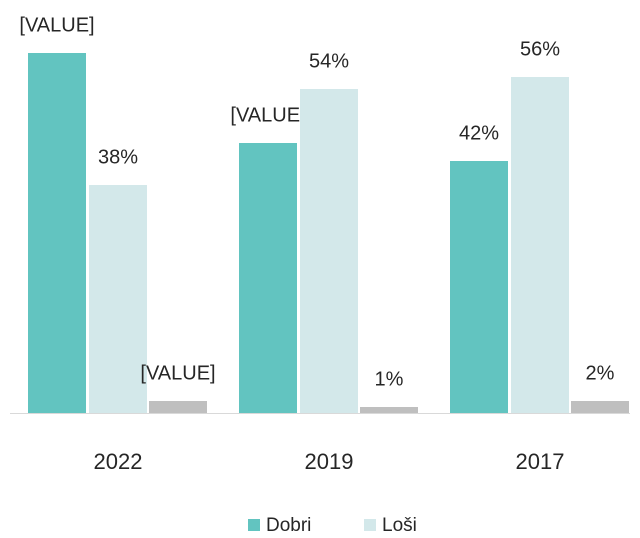 The height and width of the screenshot is (538, 640). Describe the element at coordinates (540, 49) in the screenshot. I see `data-label: 56%` at that location.